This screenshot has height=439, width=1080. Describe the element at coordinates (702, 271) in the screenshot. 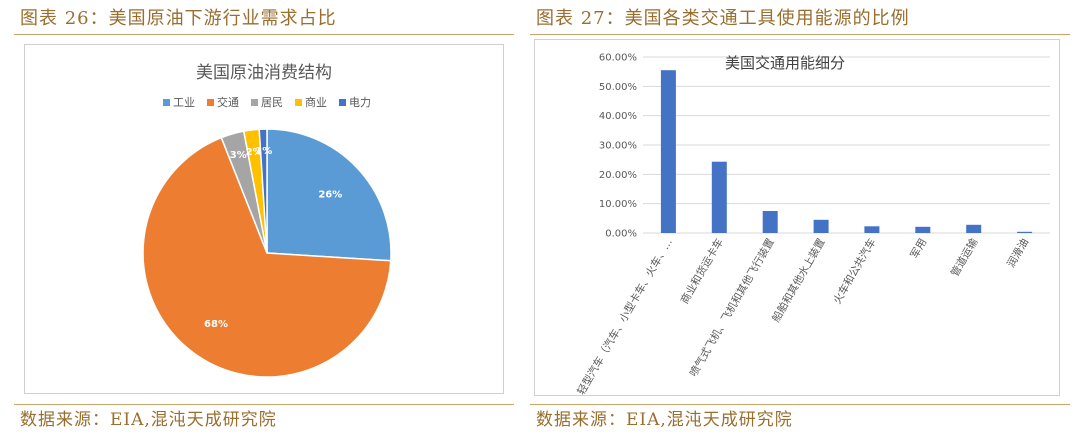

I see `bar-x-tick-label: 商业和货运卡车` at that location.